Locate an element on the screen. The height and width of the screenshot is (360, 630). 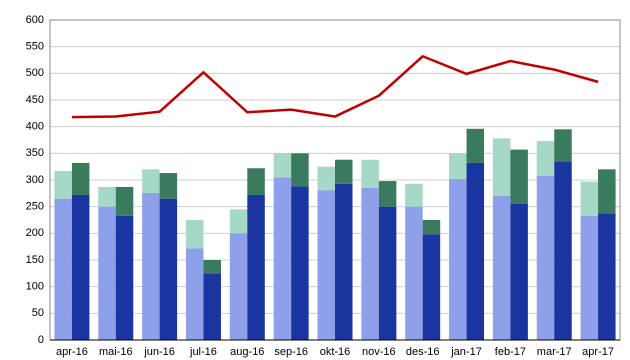
x-tick-label: jun-16 is located at coordinates (159, 352).